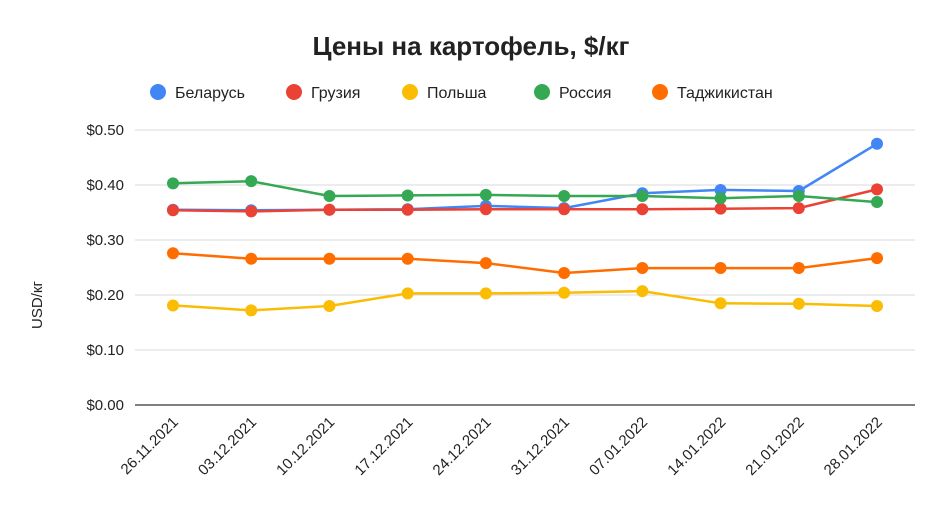 This screenshot has width=942, height=517. What do you see at coordinates (105, 240) in the screenshot?
I see `y-tick-label: $0.30` at bounding box center [105, 240].